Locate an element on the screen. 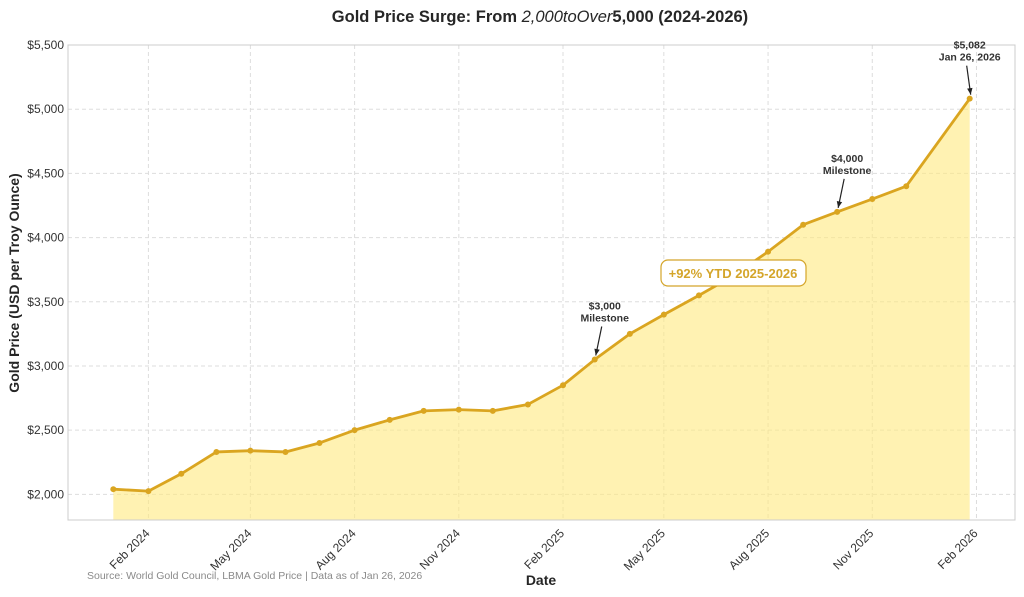 The width and height of the screenshot is (1024, 597). y-tick-label: $2,500 is located at coordinates (45, 430).